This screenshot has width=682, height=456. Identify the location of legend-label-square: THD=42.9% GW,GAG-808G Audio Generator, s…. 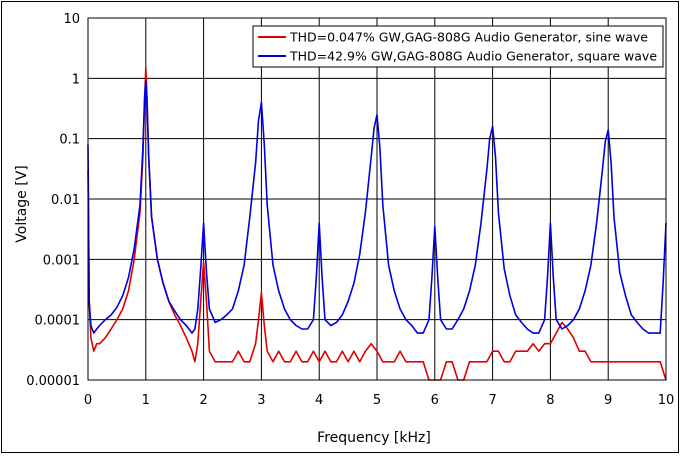
(473, 56).